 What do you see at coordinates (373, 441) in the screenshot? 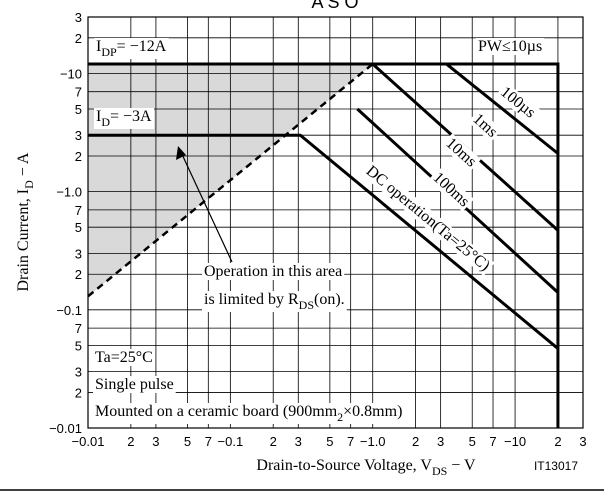
I see `x-tick-label: −1.0` at bounding box center [373, 441].